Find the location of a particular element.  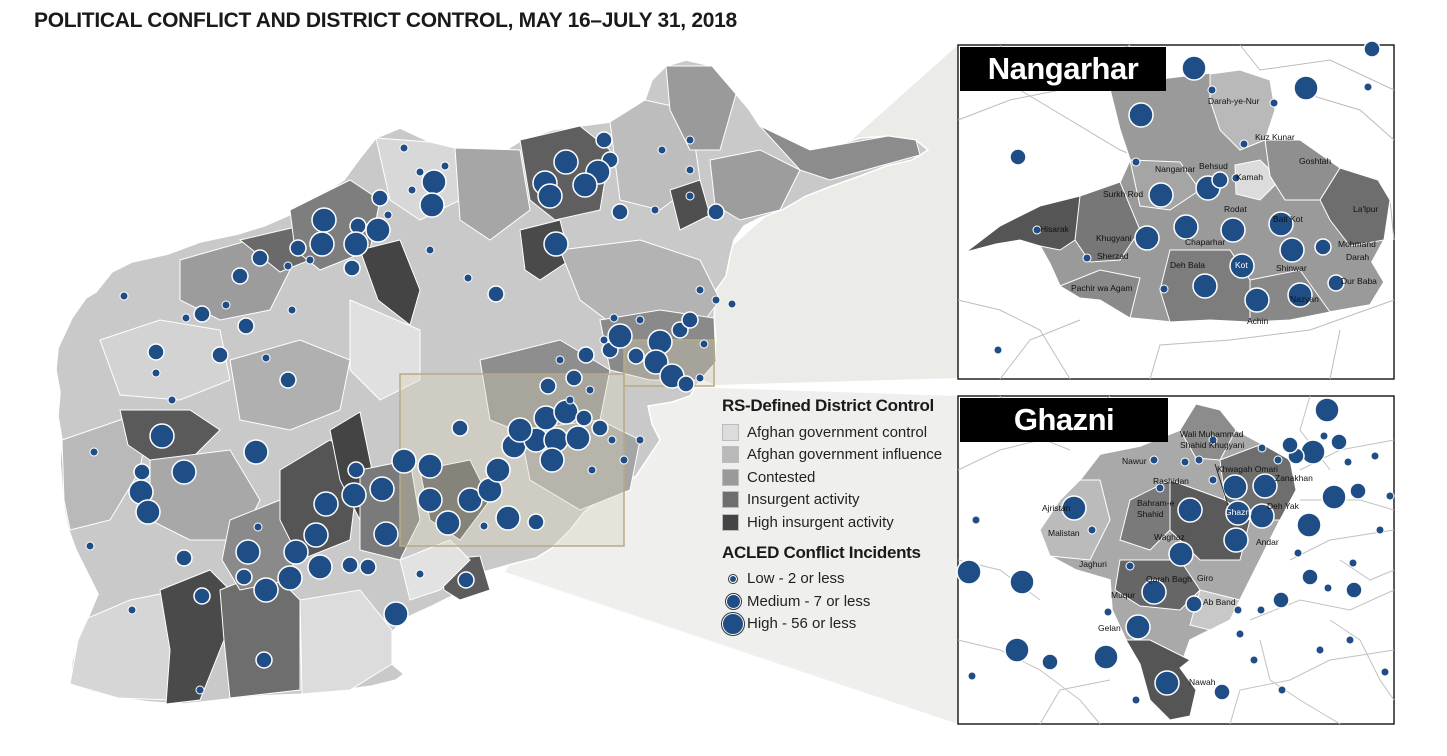

legend-control-label: High insurgent activity is located at coordinates (820, 522).